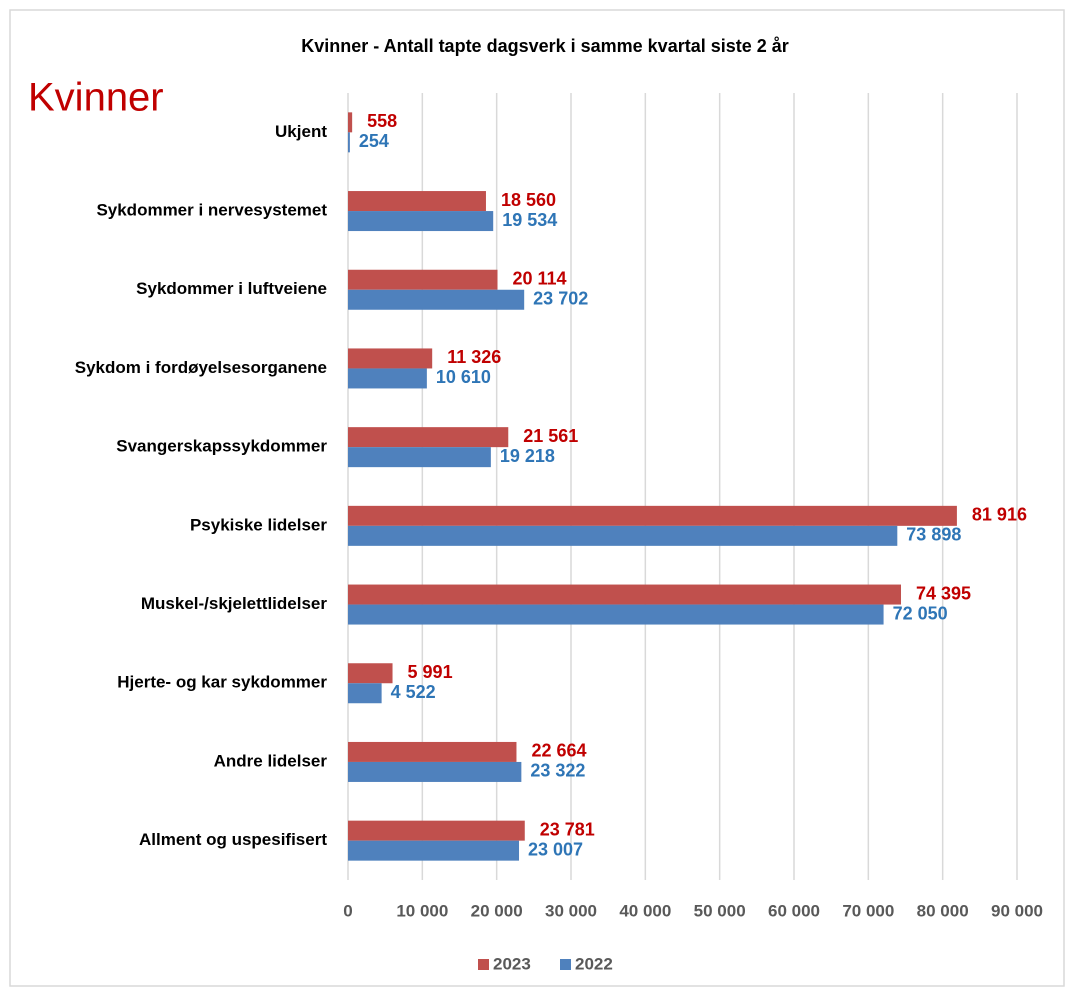 The height and width of the screenshot is (1001, 1074). What do you see at coordinates (96, 98) in the screenshot?
I see `annotation: Kvinner` at bounding box center [96, 98].